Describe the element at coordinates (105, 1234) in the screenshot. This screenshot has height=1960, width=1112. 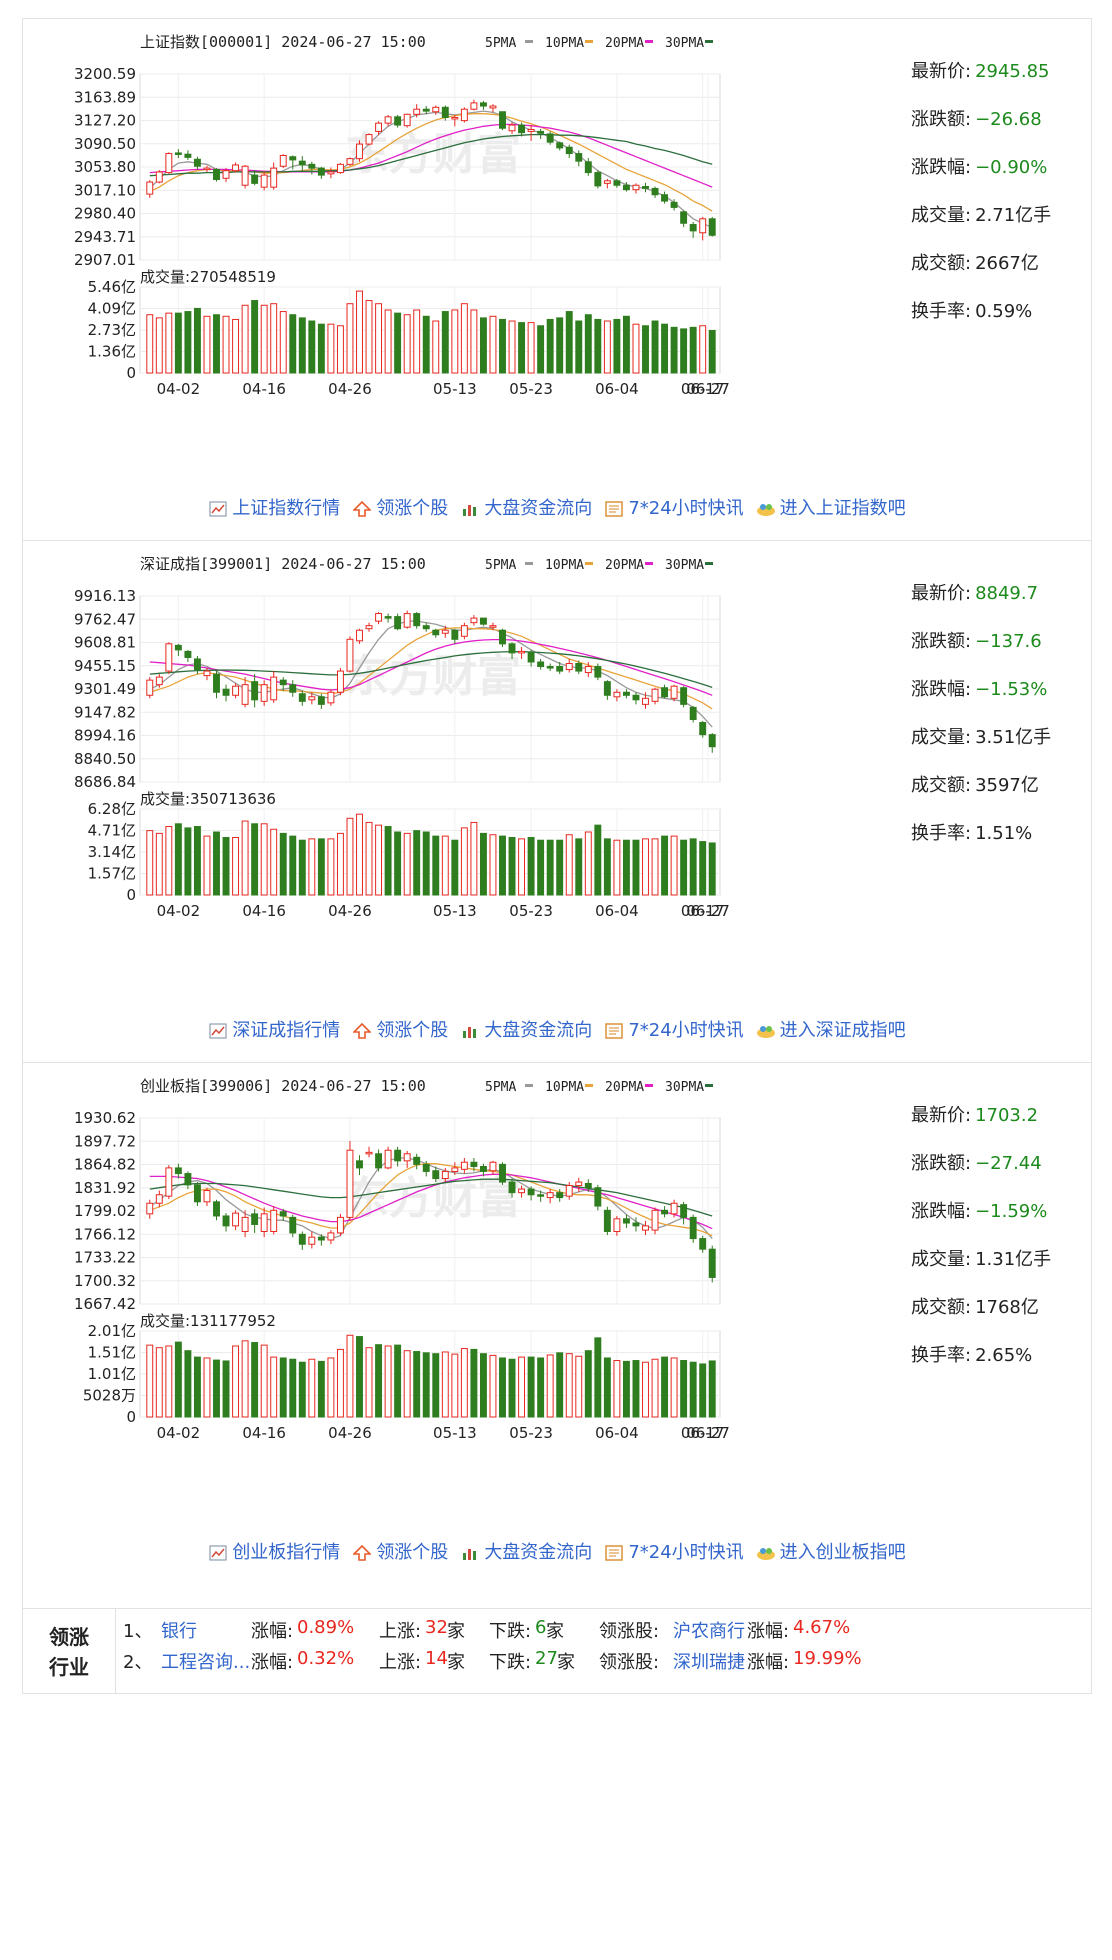
I see `price-tick-label: 1766.12` at that location.